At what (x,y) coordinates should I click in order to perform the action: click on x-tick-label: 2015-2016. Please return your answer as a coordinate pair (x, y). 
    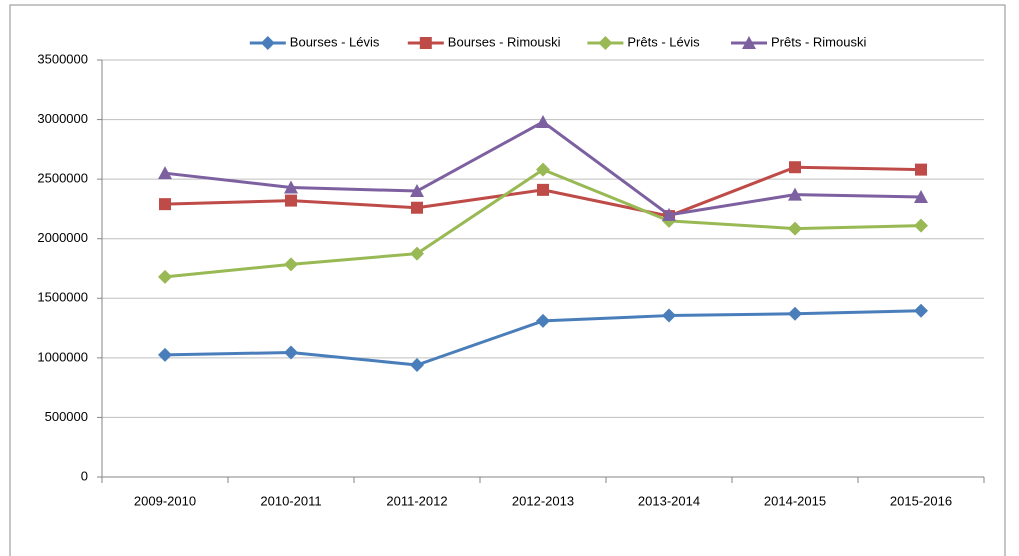
    Looking at the image, I should click on (921, 500).